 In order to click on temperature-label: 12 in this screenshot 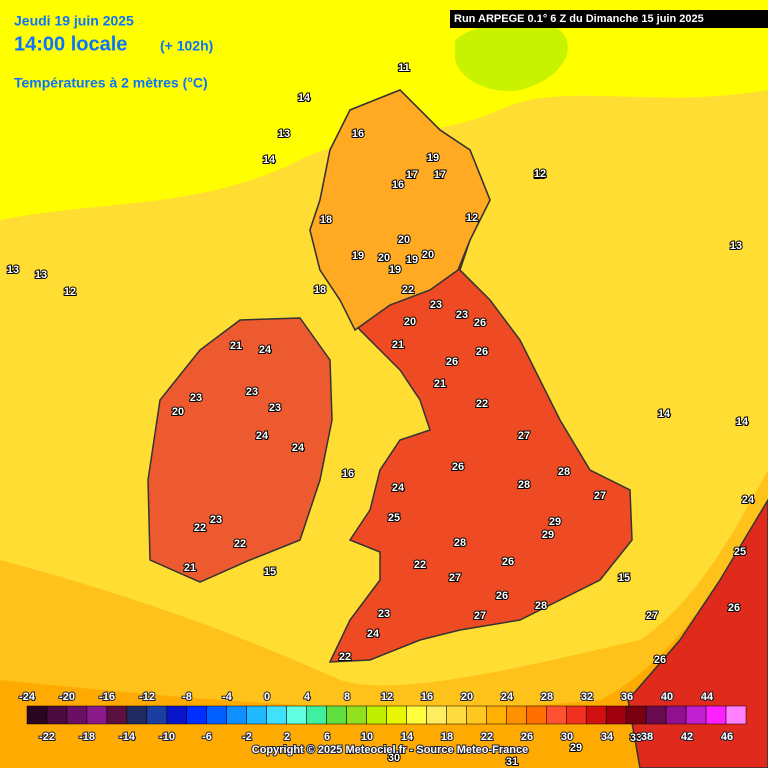, I will do `click(540, 174)`.